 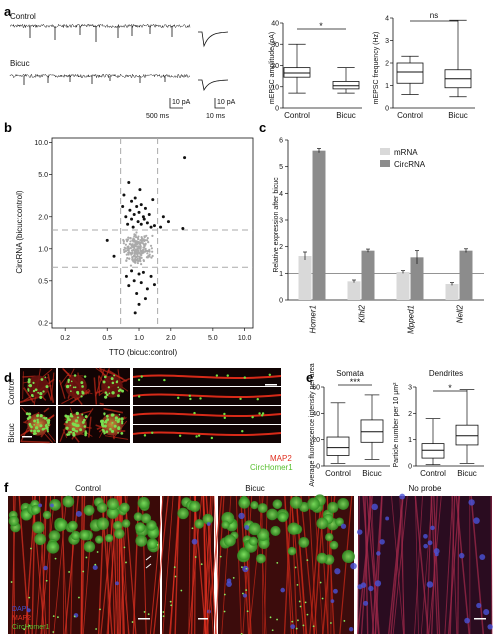 What do you see at coordinates (213, 338) in the screenshot?
I see `scatter-xtick-label: 5.0` at bounding box center [213, 338].